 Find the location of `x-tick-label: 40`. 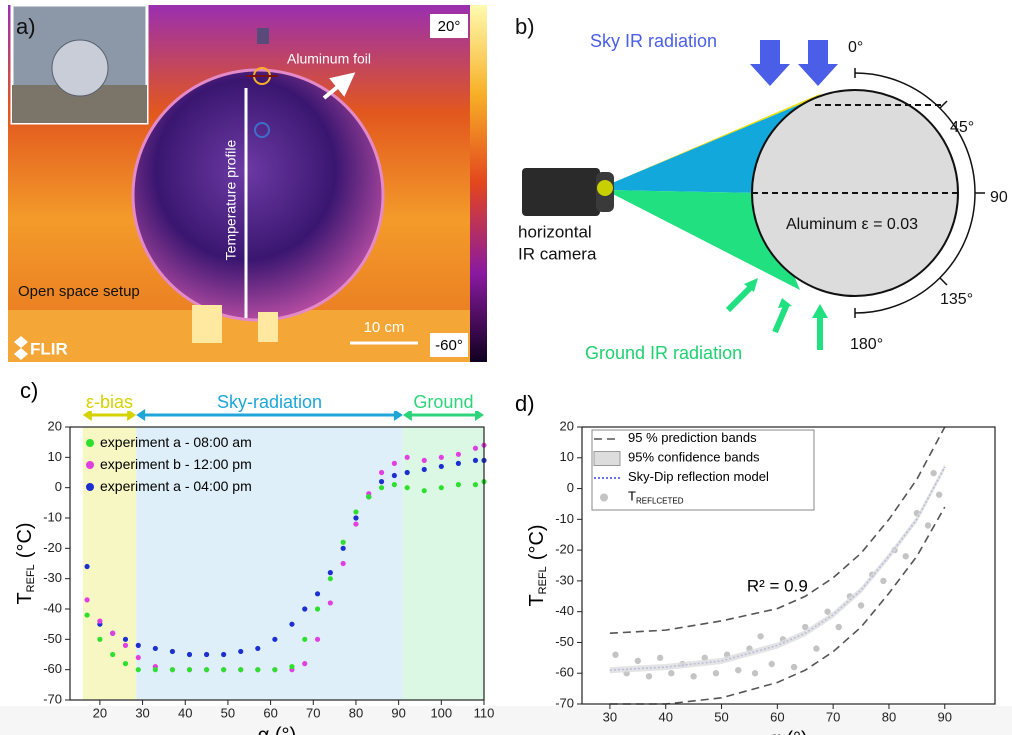

x-tick-label: 40 is located at coordinates (185, 712).